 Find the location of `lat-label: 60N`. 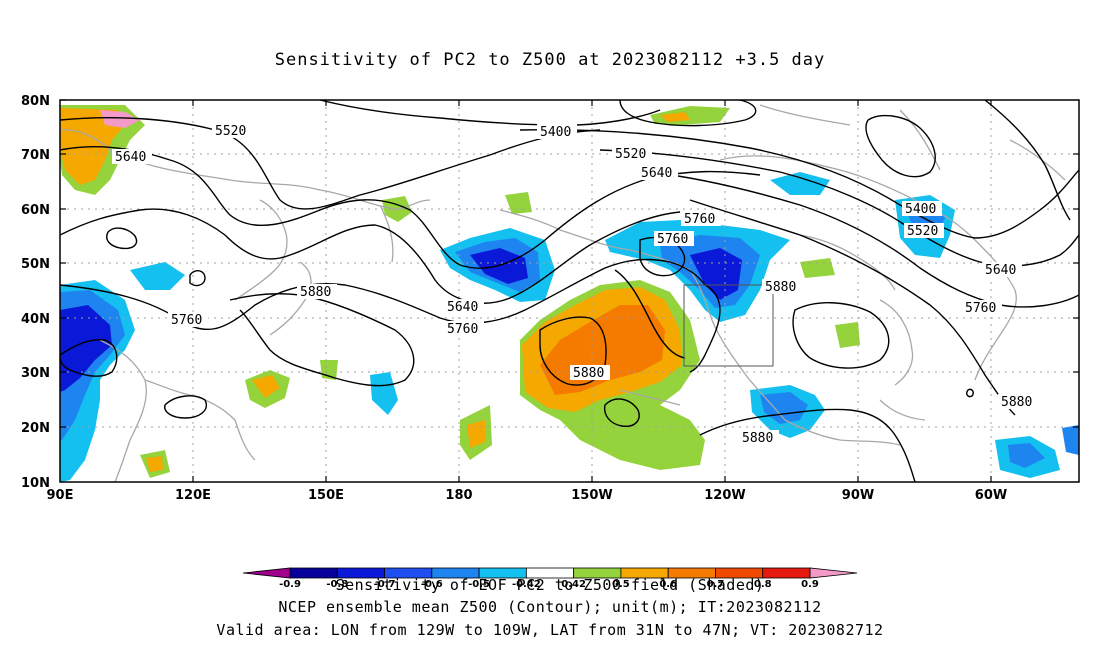

lat-label: 60N is located at coordinates (35, 210).